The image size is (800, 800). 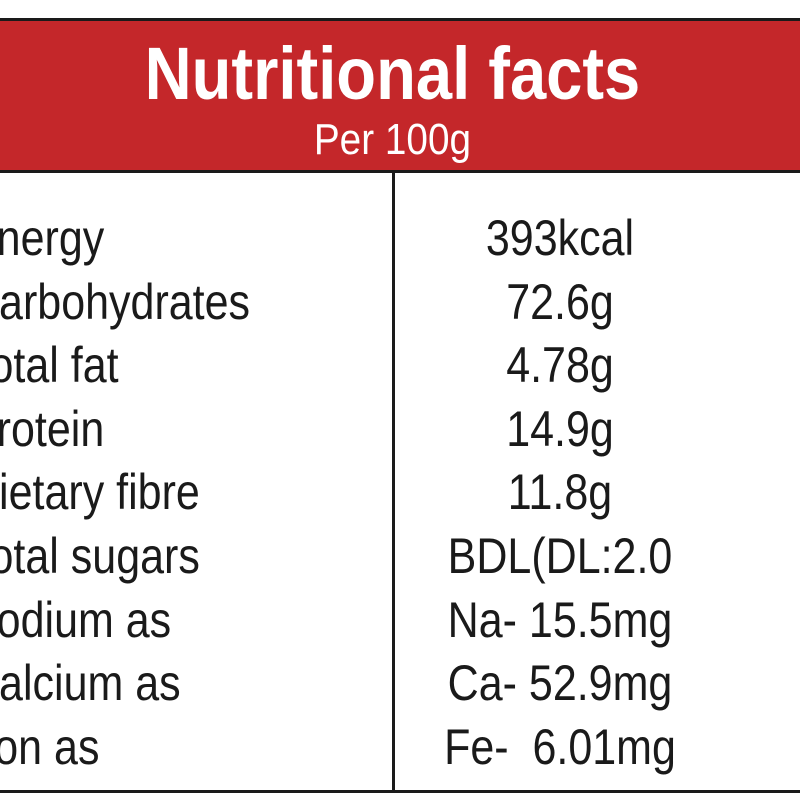 What do you see at coordinates (400, 684) in the screenshot?
I see `nutrient-row-calcium: Calcium as Ca- 52.9mg` at bounding box center [400, 684].